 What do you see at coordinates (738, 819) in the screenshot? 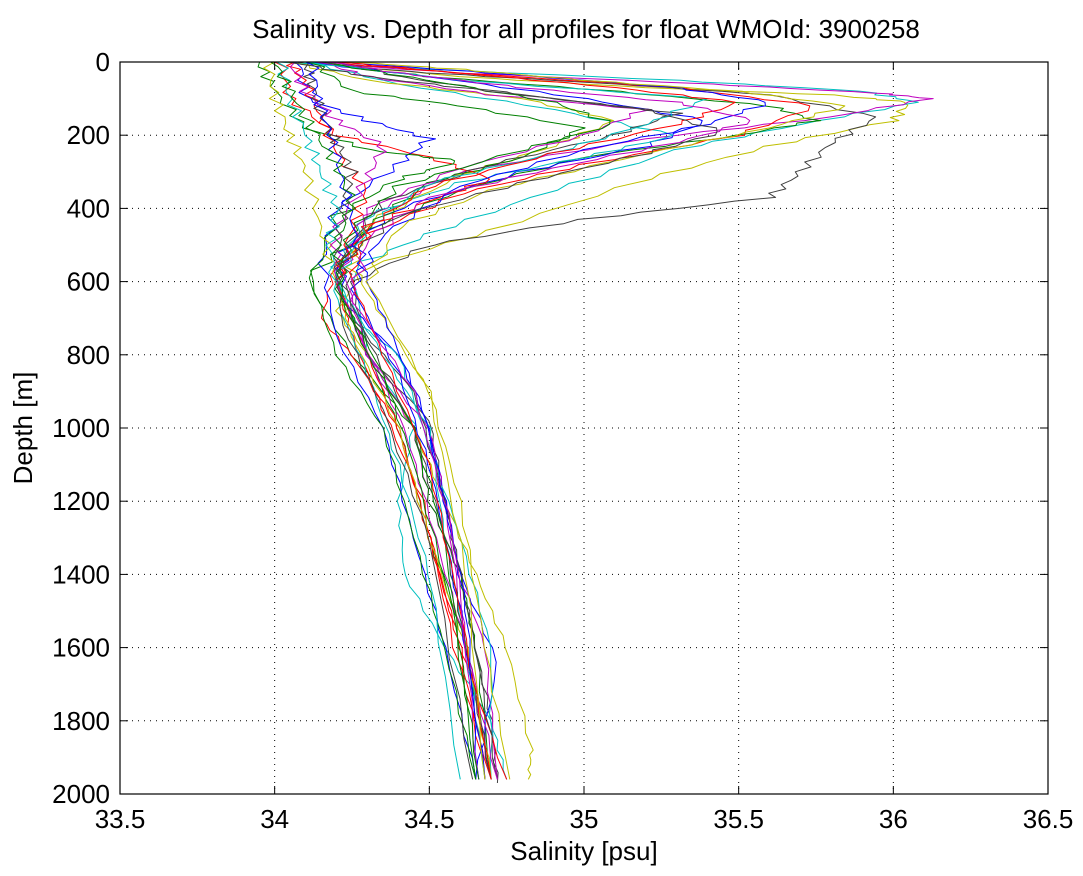
I see `x-tick-label: 35.5` at bounding box center [738, 819].